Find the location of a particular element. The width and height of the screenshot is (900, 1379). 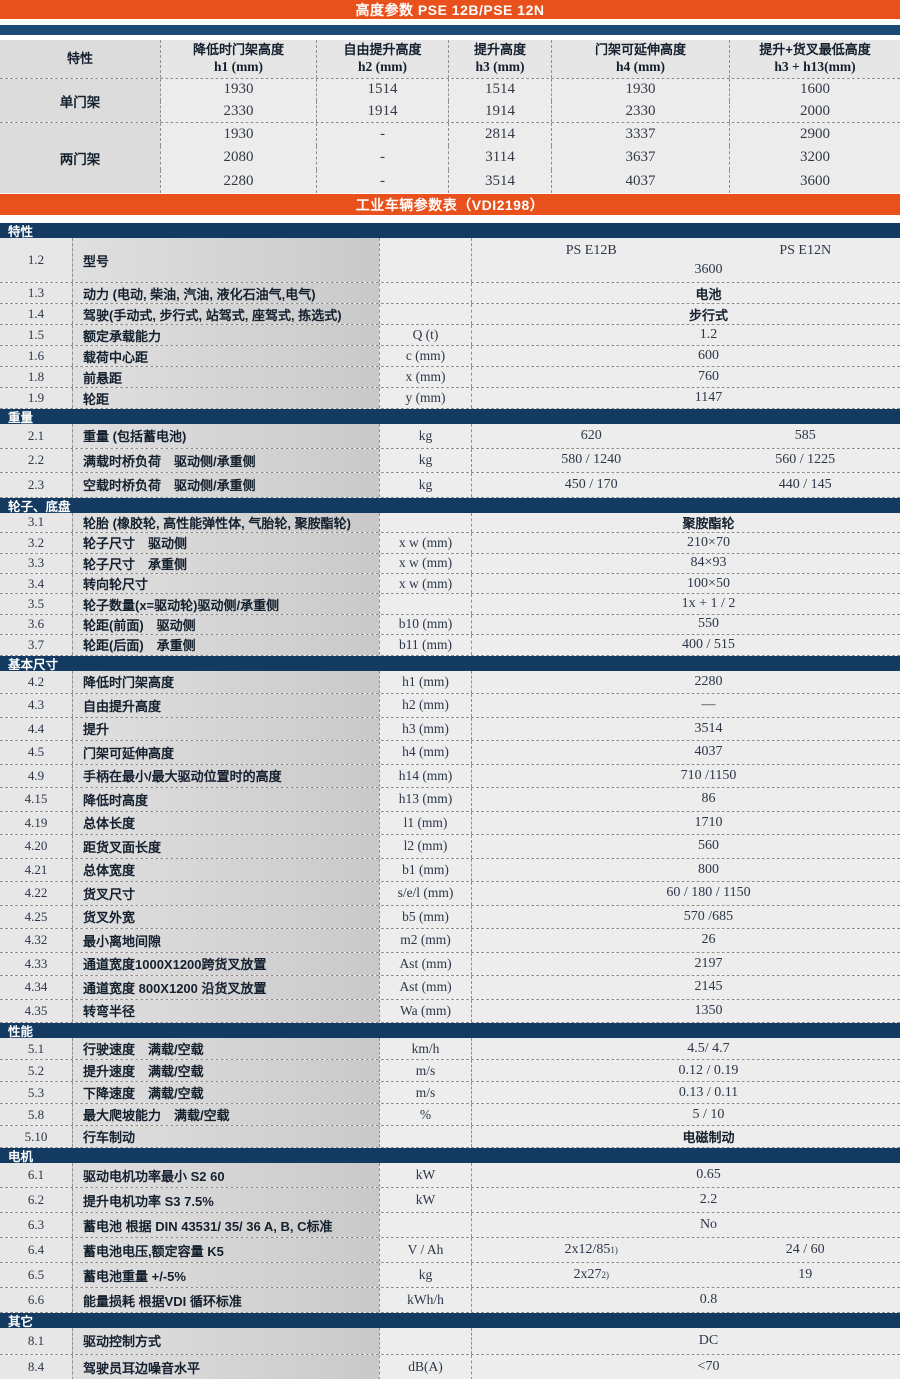

row-number: 5.1 is located at coordinates (36, 1049).